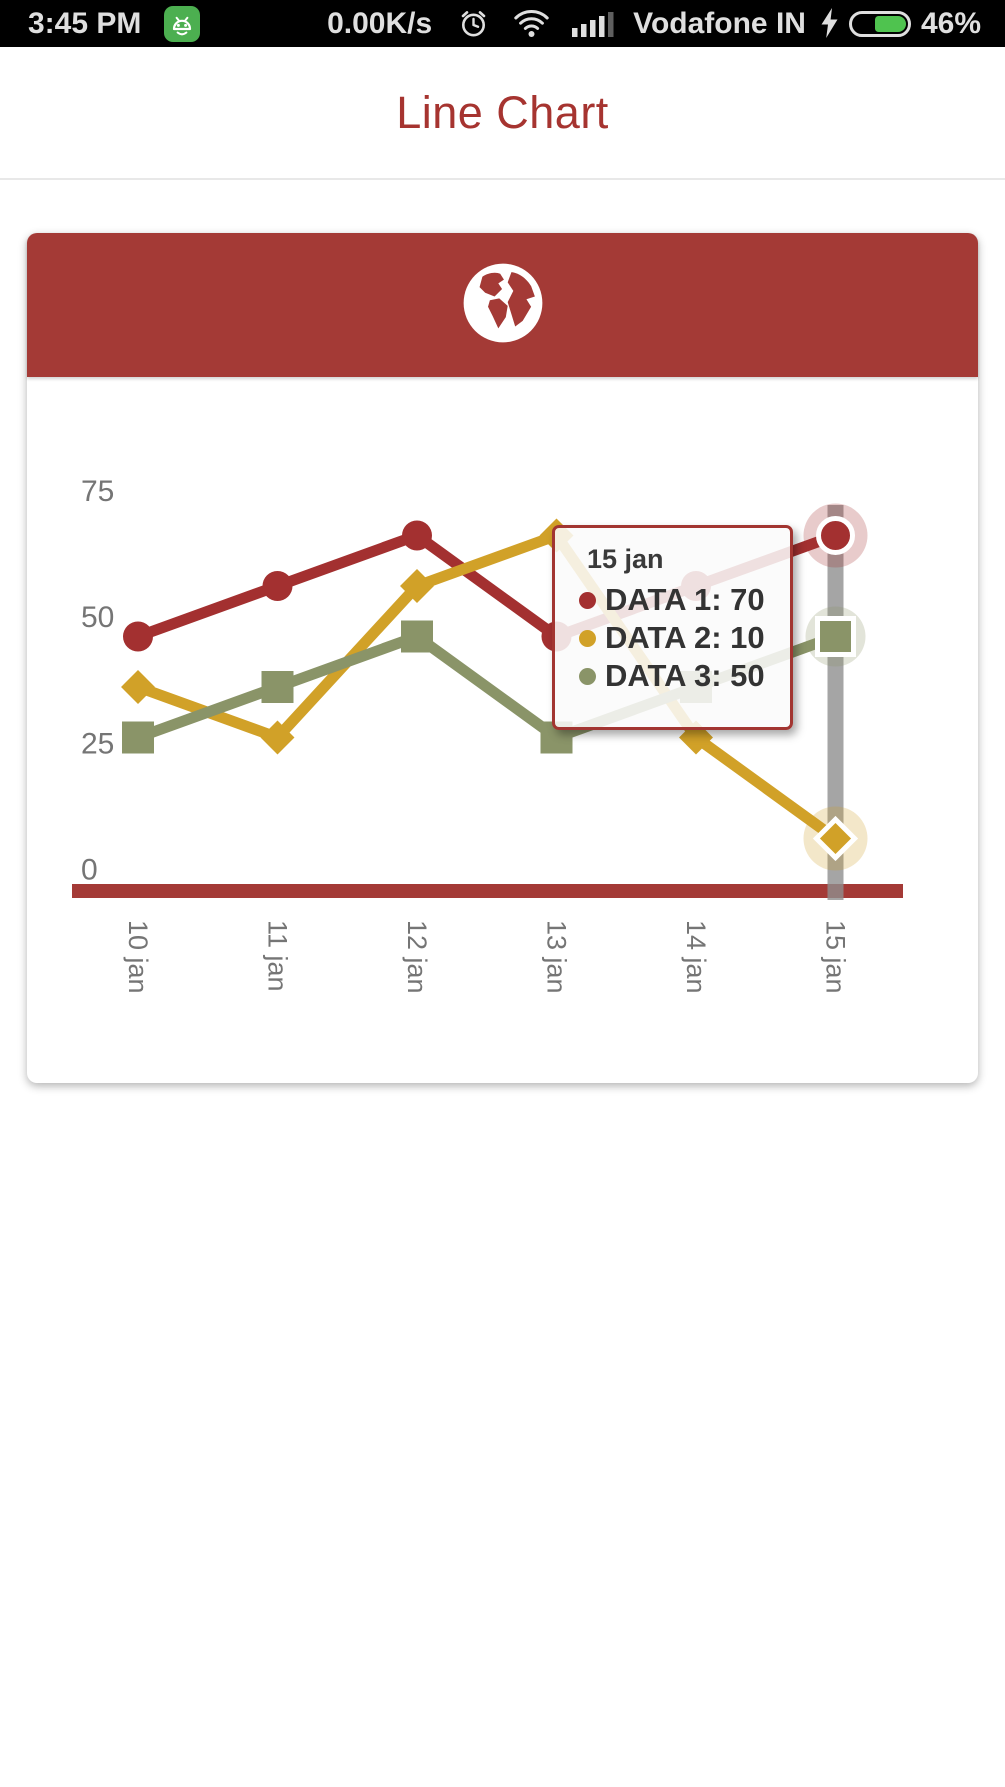 The height and width of the screenshot is (1787, 1005). Describe the element at coordinates (502, 23) in the screenshot. I see `status-bar: 3:45 PM 0.00K/s` at that location.